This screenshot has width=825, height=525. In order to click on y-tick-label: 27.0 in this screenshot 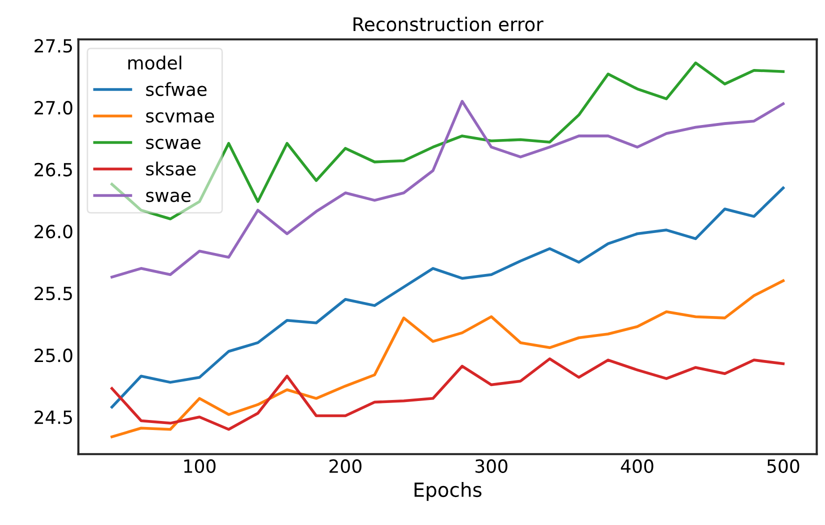, I will do `click(53, 107)`.